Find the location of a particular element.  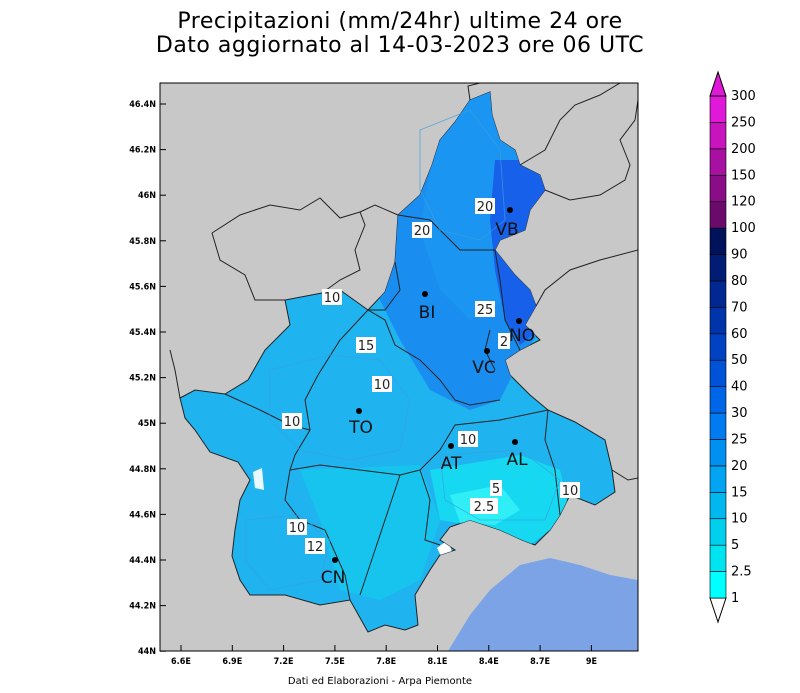

x-tick-label: 6.6E is located at coordinates (181, 662).